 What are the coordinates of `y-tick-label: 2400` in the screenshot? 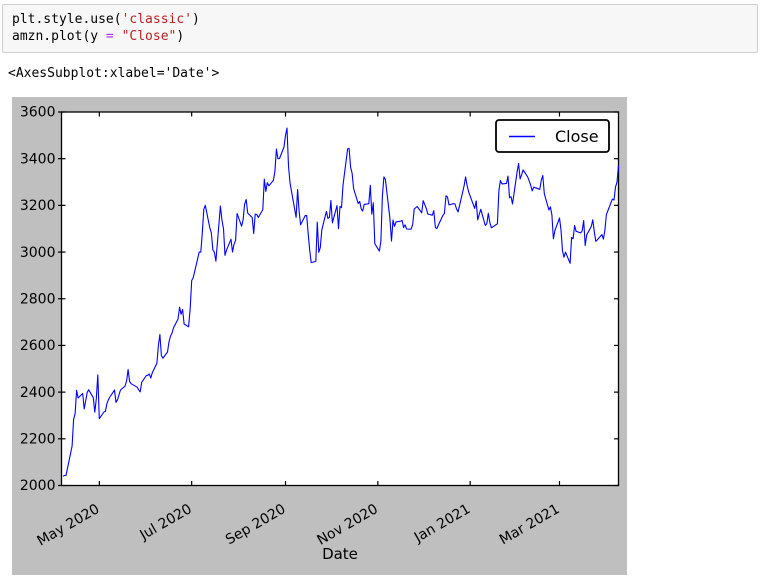 It's located at (38, 393).